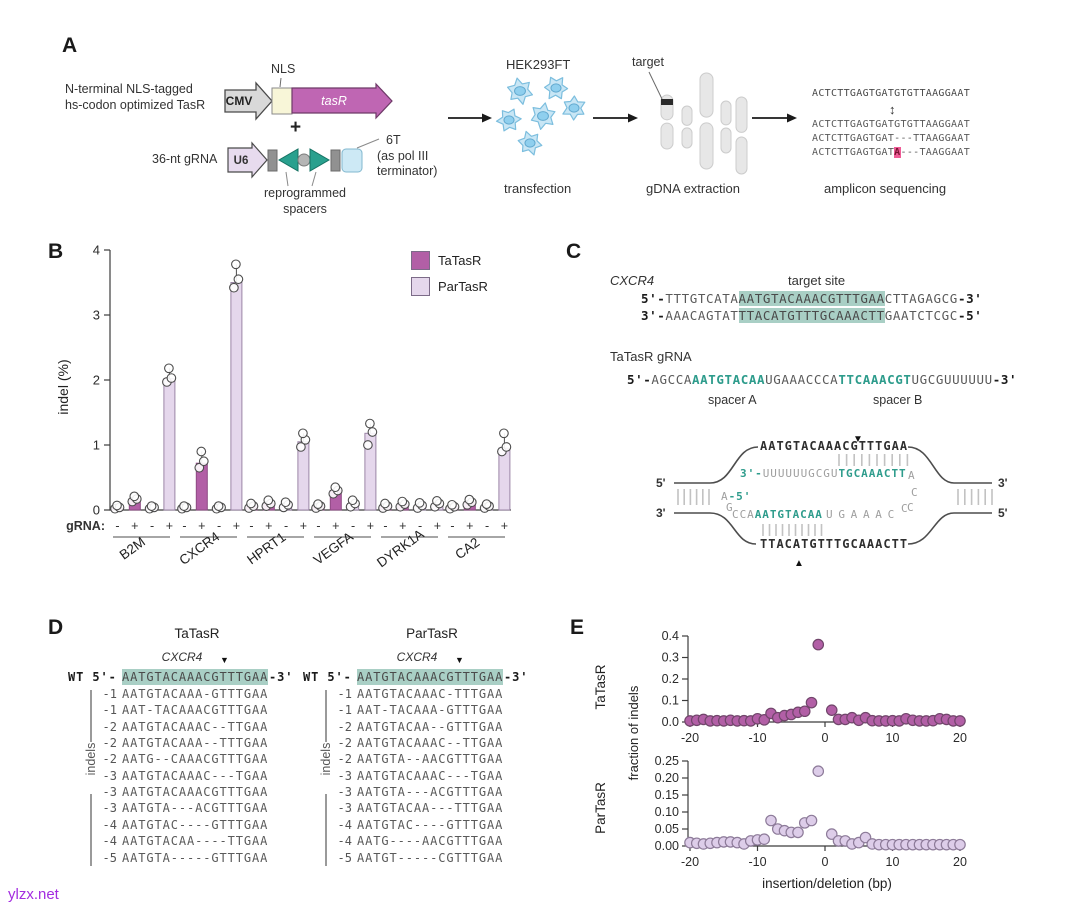  What do you see at coordinates (600, 808) in the screenshot?
I see `series-name-label: ParTasR` at bounding box center [600, 808].